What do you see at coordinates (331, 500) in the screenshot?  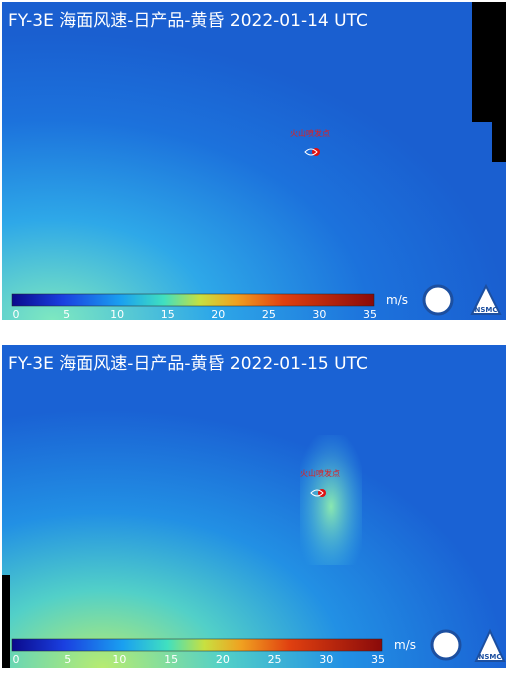 I see `wind-anomaly` at bounding box center [331, 500].